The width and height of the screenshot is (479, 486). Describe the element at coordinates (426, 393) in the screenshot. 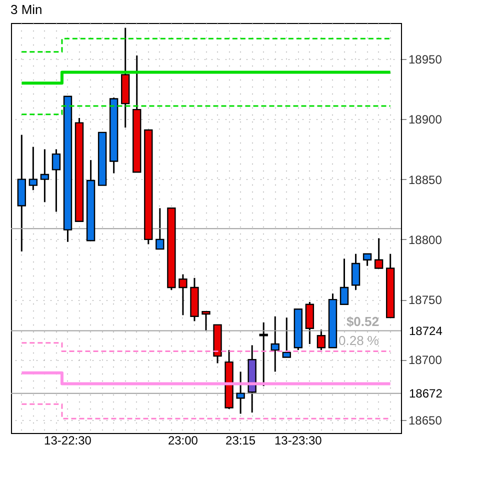

I see `ref-line-label: 18672` at that location.